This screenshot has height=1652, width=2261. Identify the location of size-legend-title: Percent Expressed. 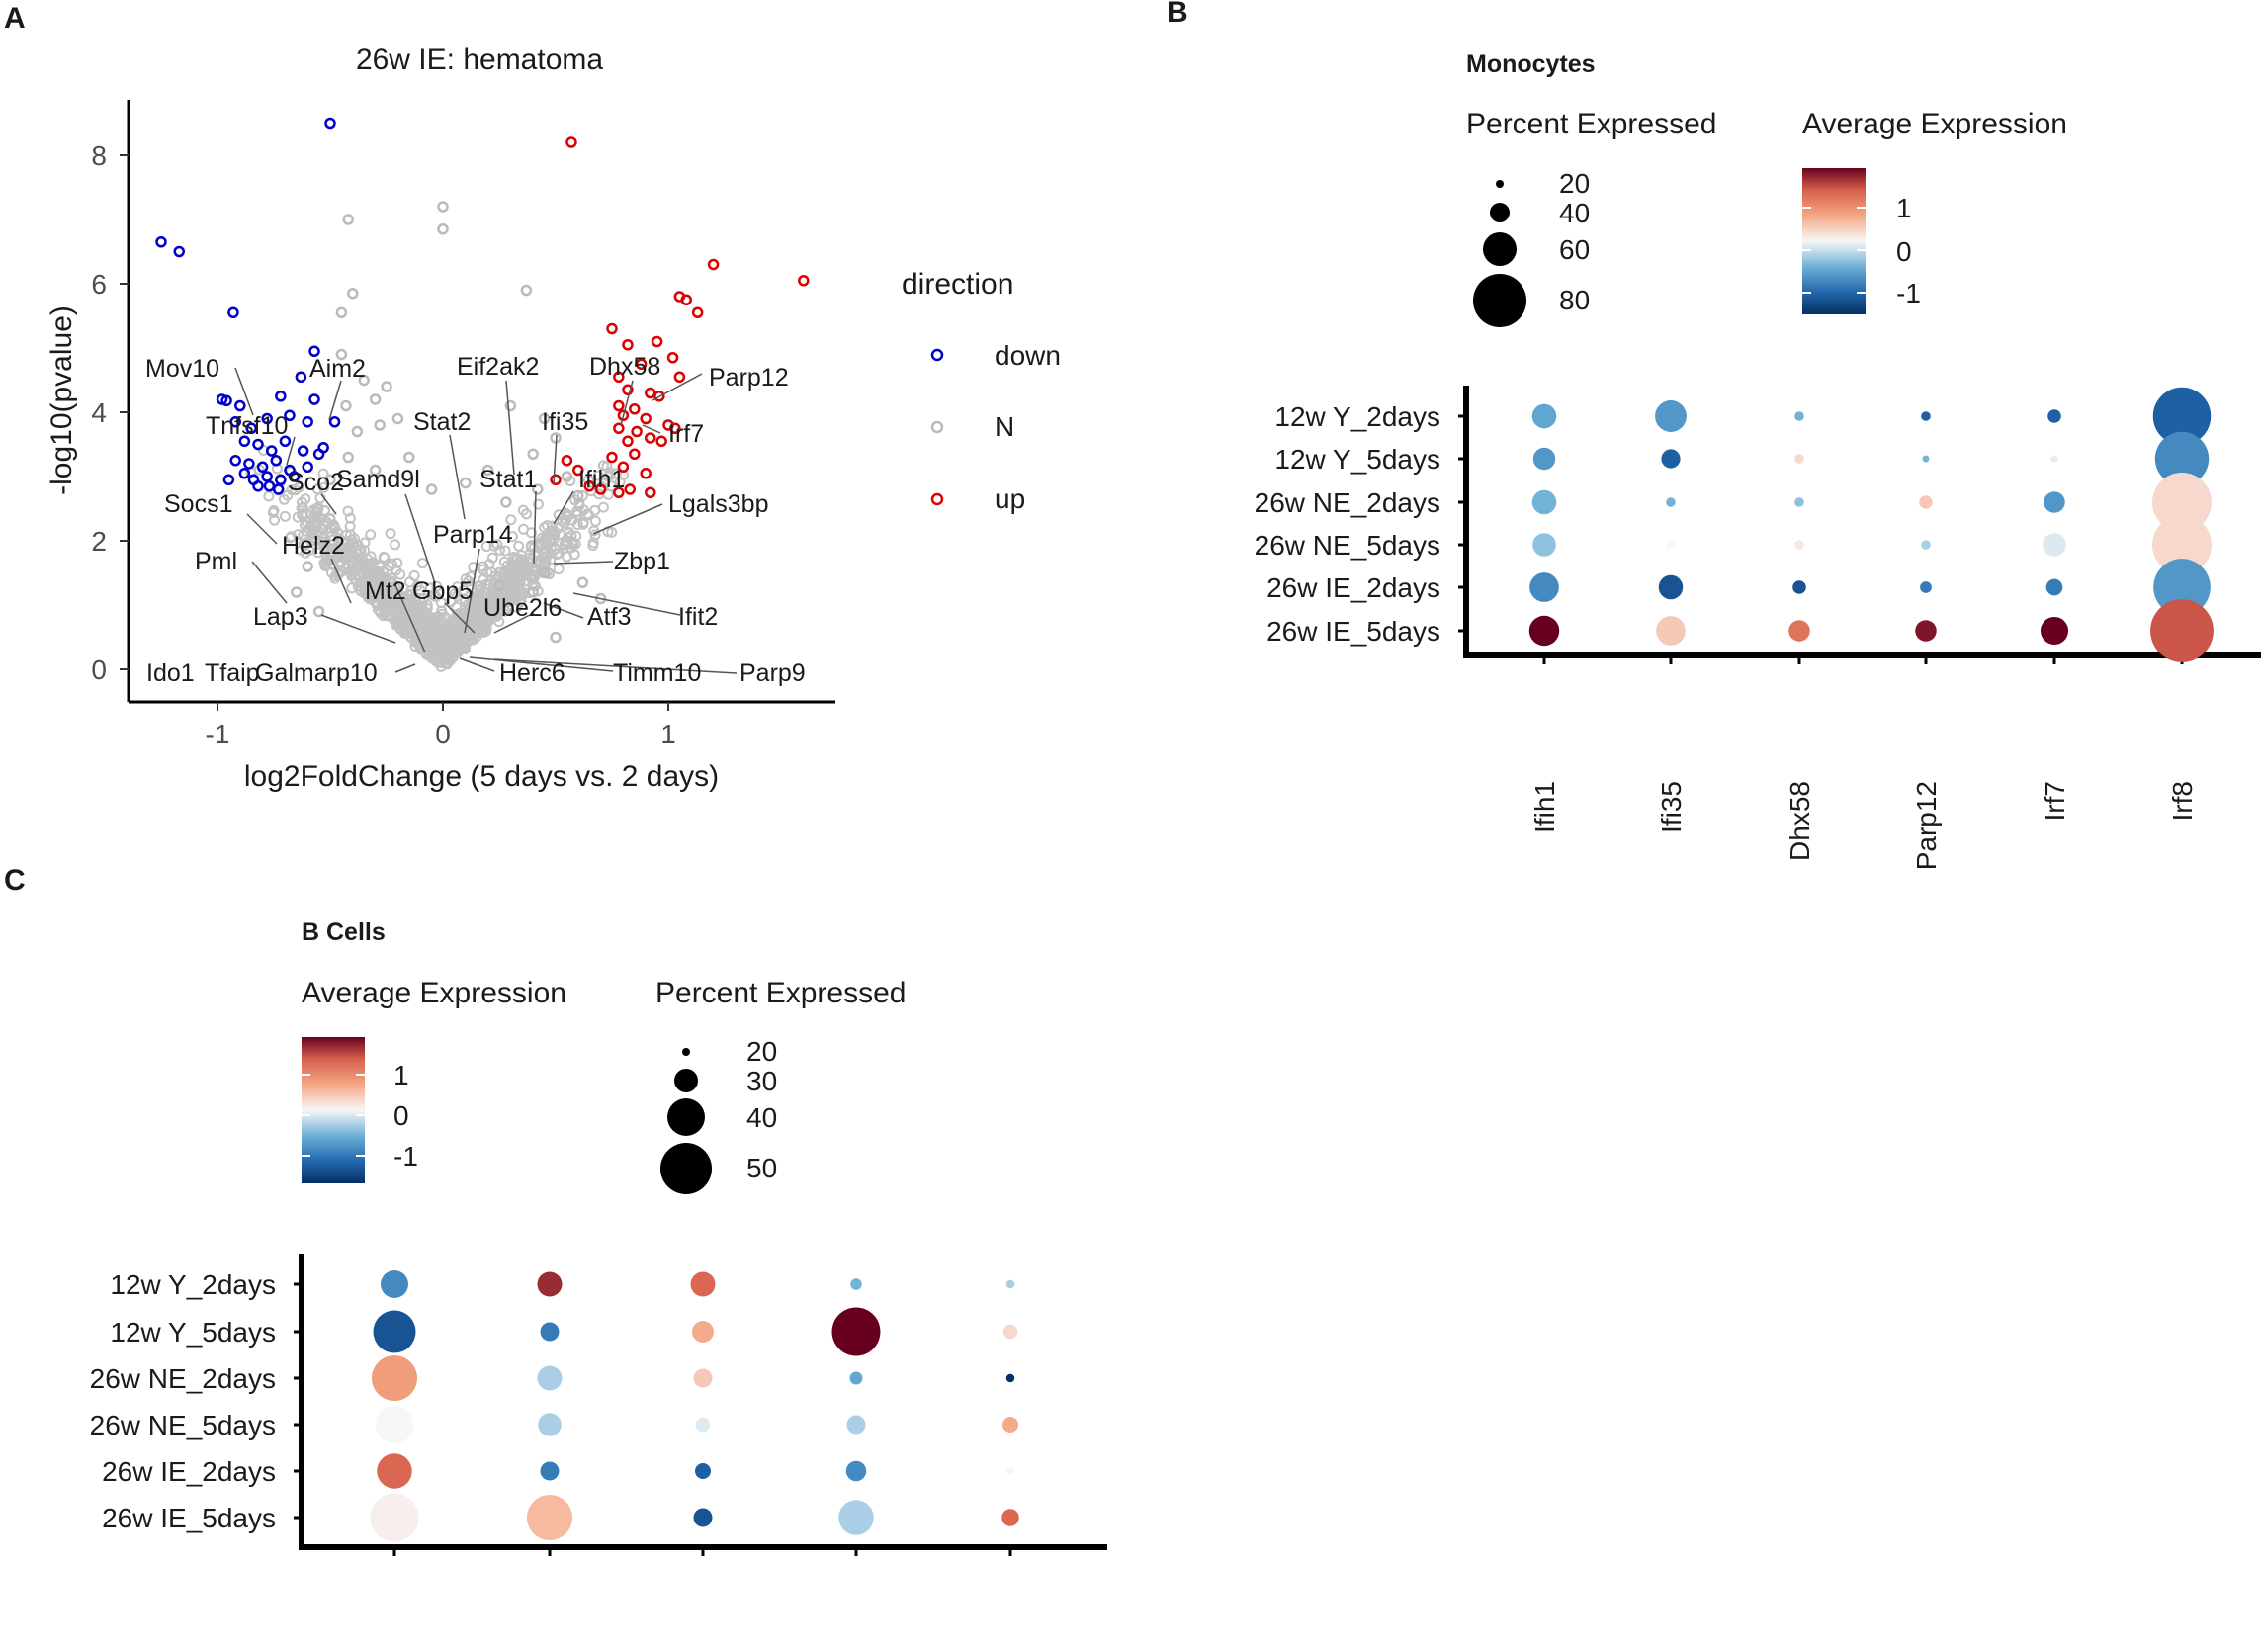
(1591, 124).